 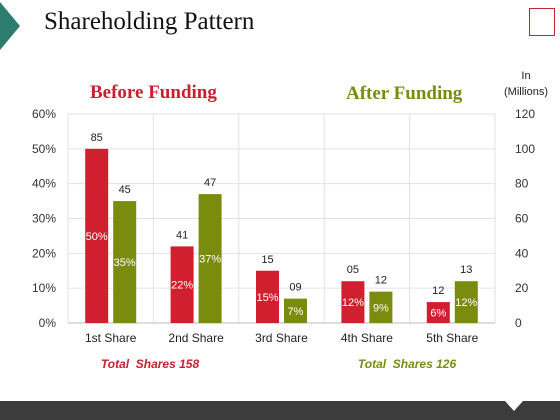 I want to click on page-title: Shareholding Pattern, so click(x=149, y=21).